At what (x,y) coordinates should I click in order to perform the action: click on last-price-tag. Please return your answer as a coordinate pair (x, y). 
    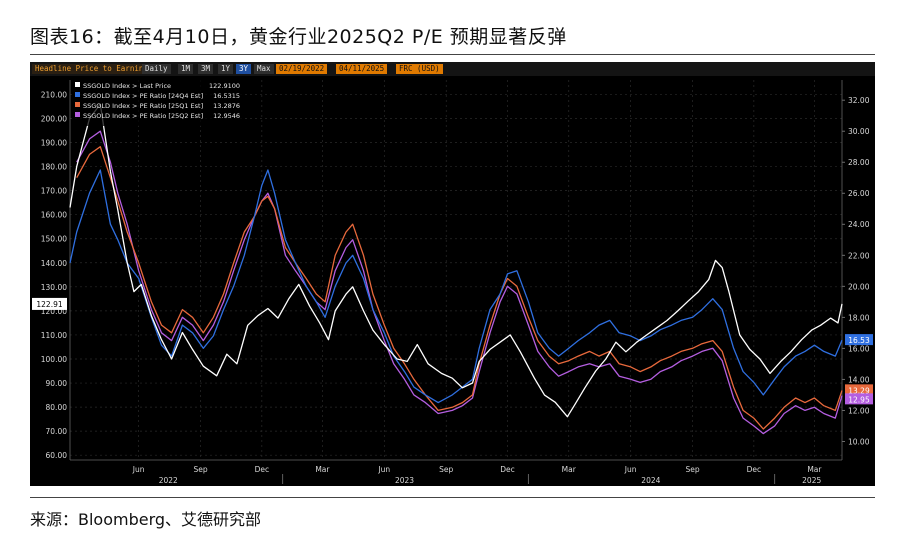
    Looking at the image, I should click on (49, 303).